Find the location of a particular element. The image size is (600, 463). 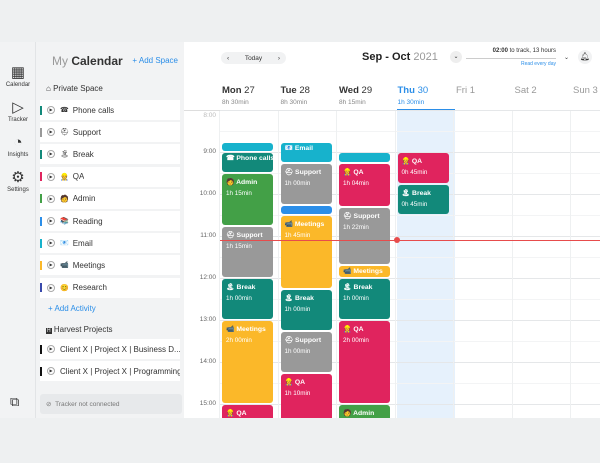

add-activity-button: + Add Activity is located at coordinates (72, 308).